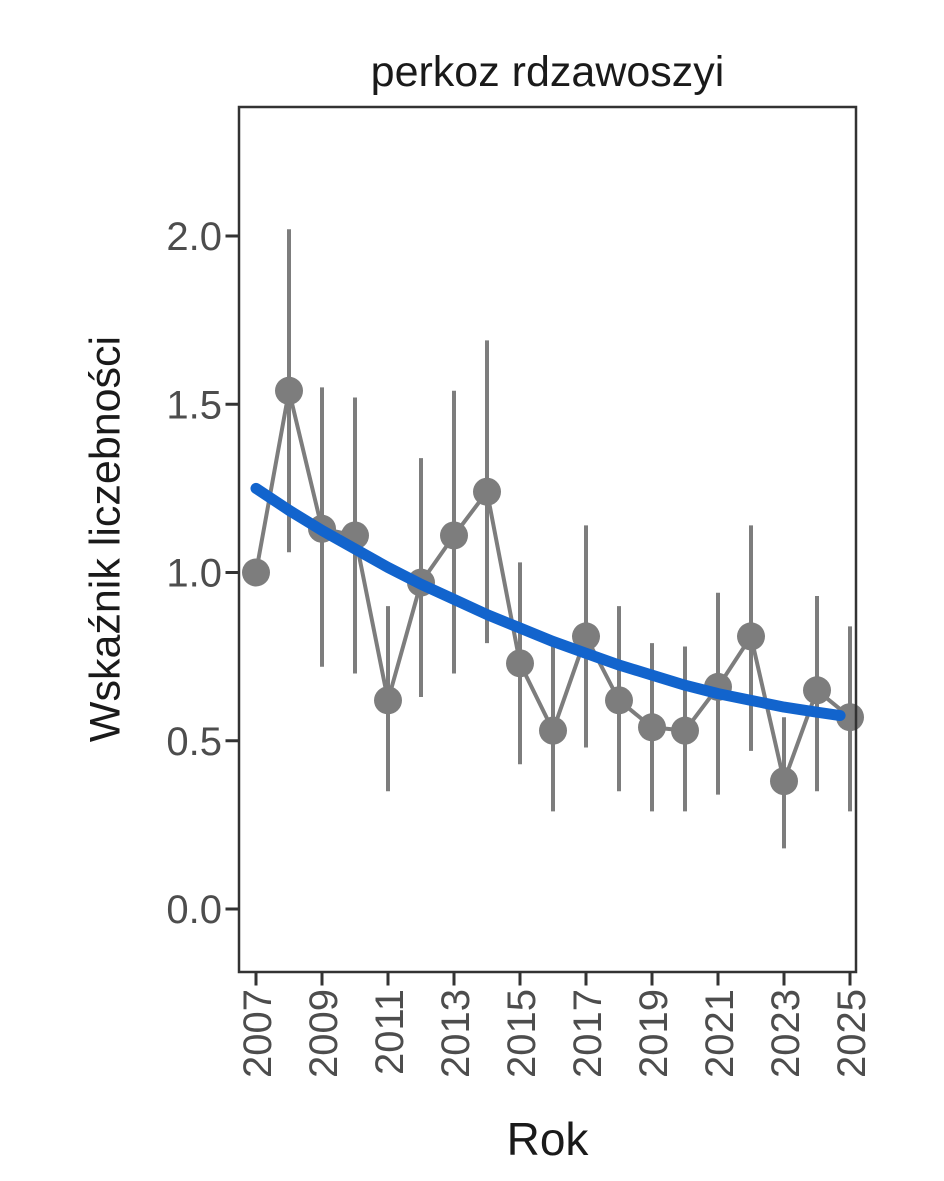 This screenshot has width=944, height=1181. Describe the element at coordinates (852, 1033) in the screenshot. I see `x-tick-label: 2025` at that location.